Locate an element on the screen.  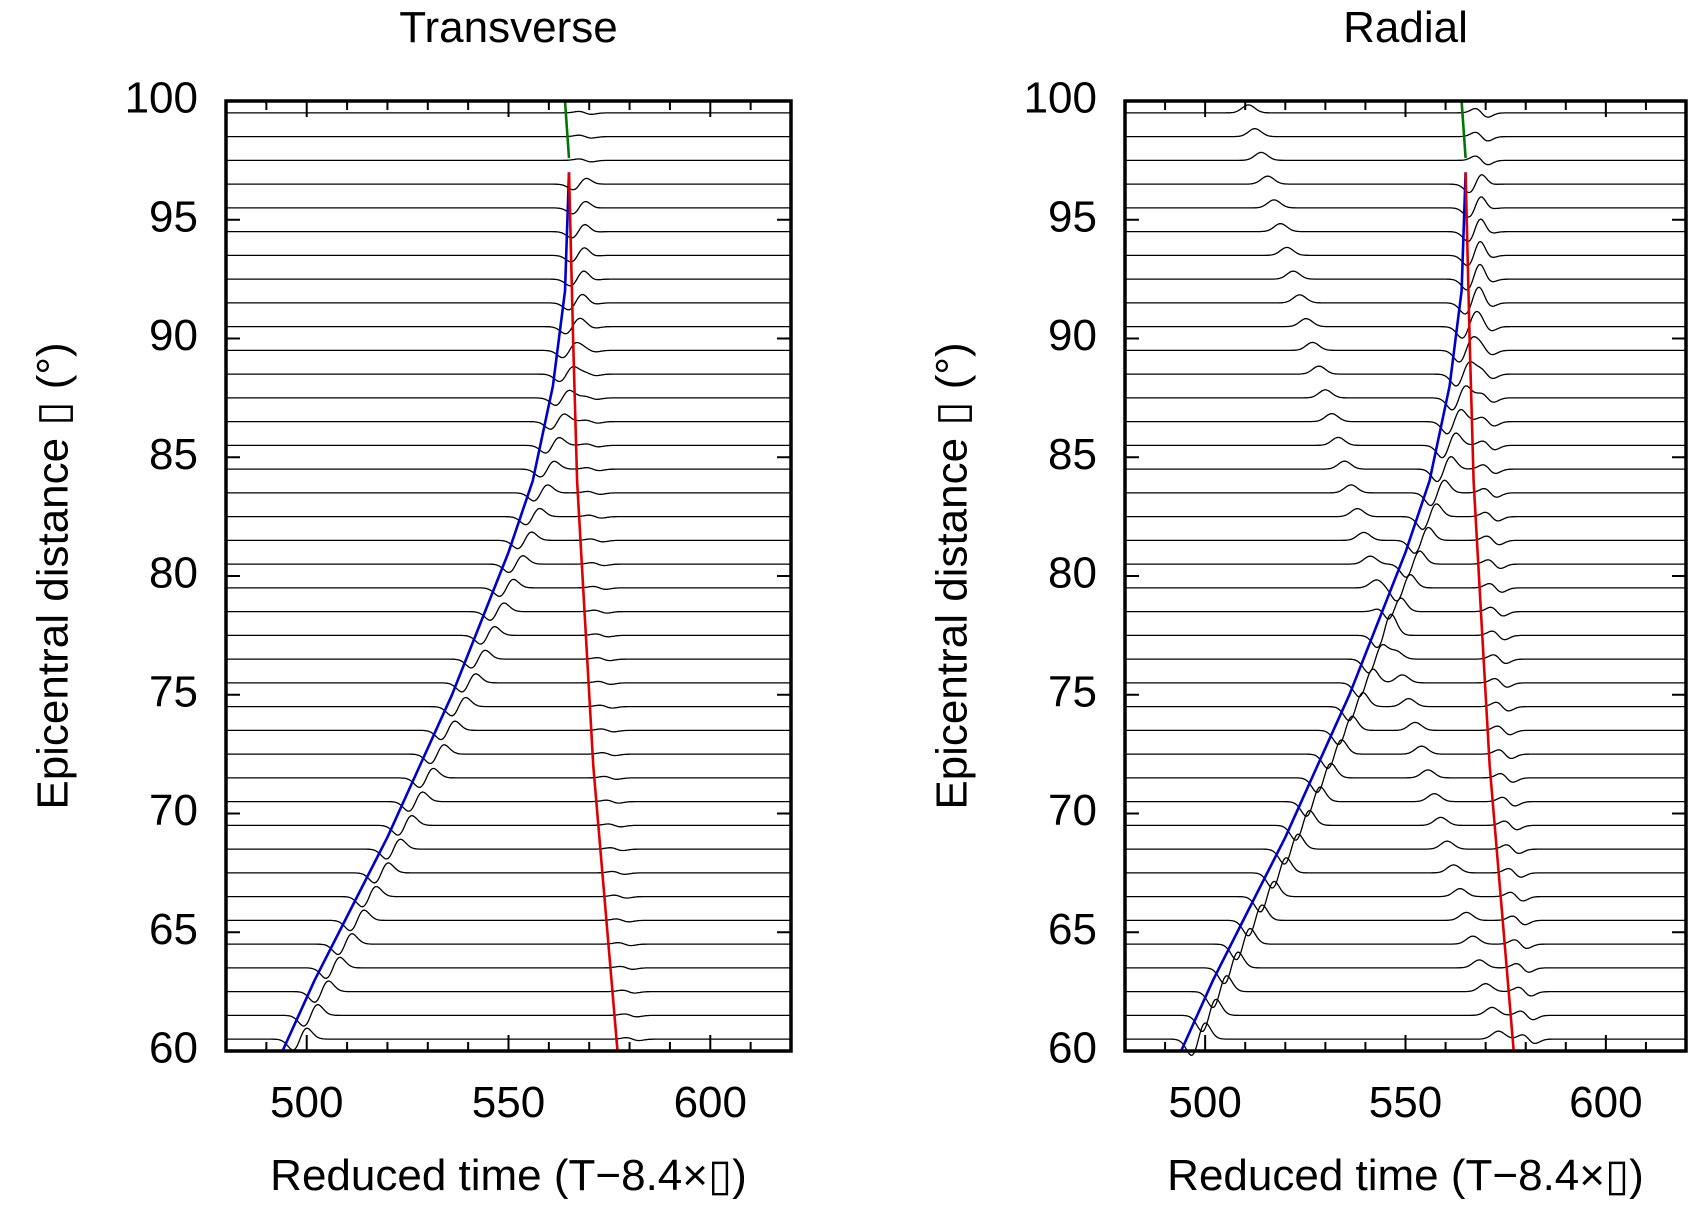
radial-x-axis-label: Reduced time (T−8.4×▯) is located at coordinates (1405, 1175).